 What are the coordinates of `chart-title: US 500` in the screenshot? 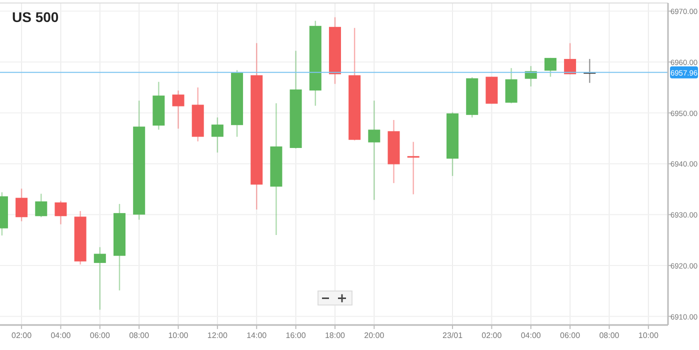 It's located at (35, 17).